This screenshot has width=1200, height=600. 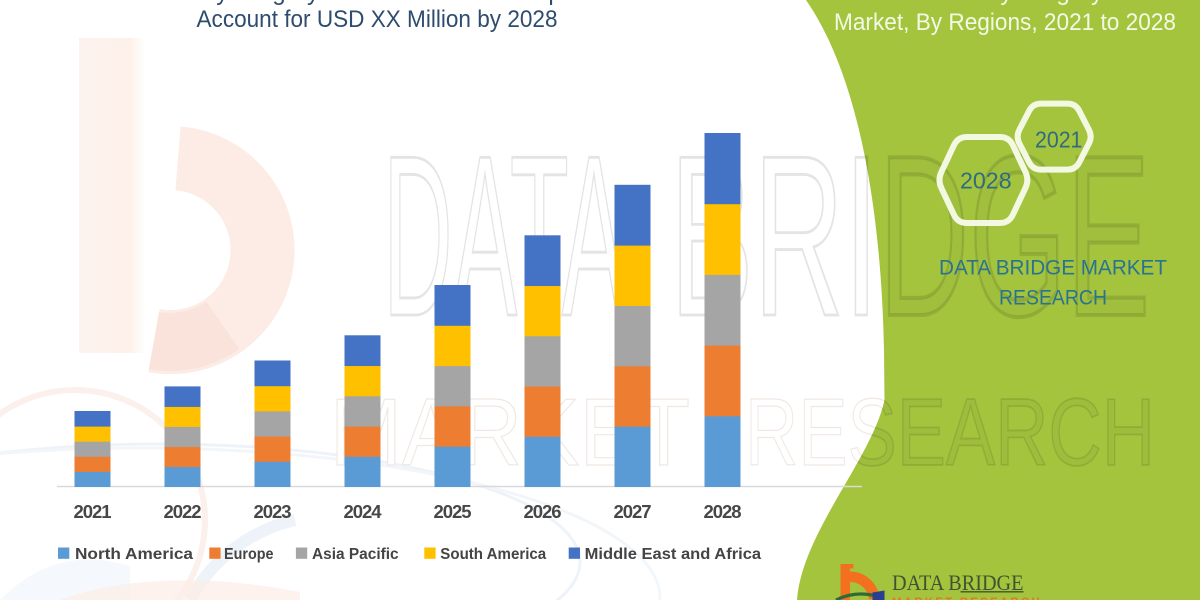 I want to click on svg-text: 2024, so click(x=363, y=511).